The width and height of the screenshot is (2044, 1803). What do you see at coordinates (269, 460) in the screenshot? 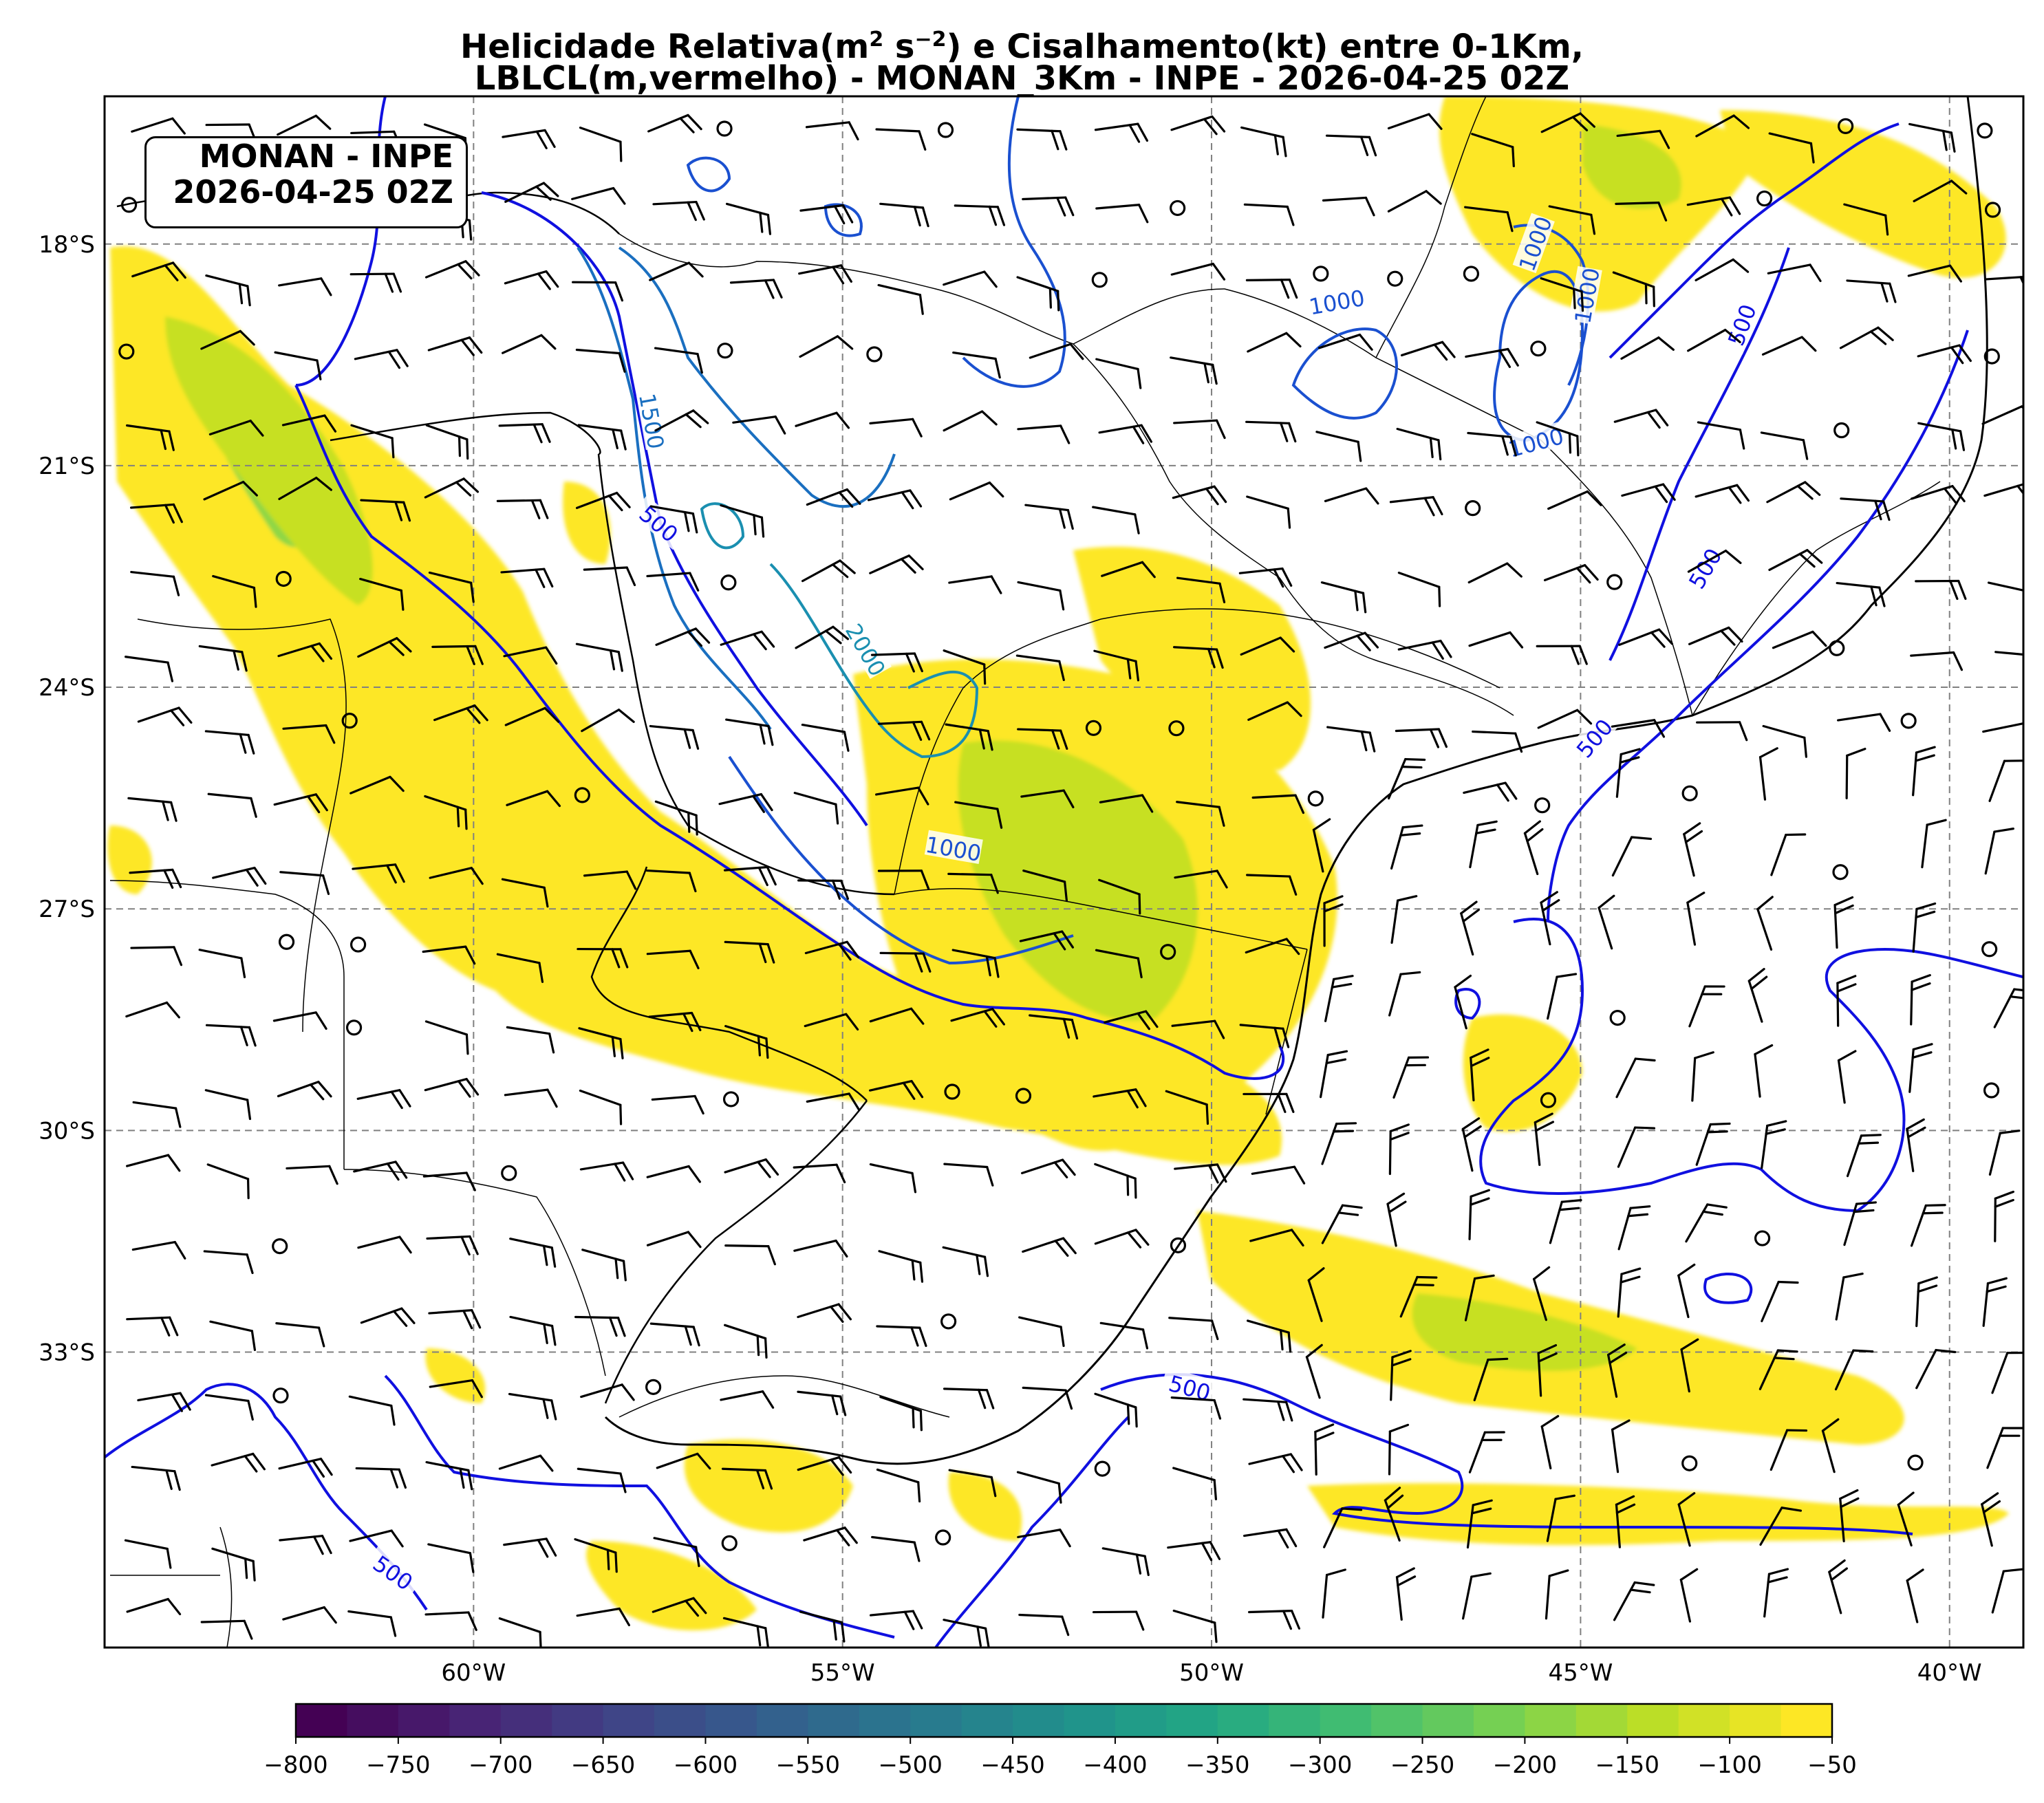
I see `helicity-region-west-green` at bounding box center [269, 460].